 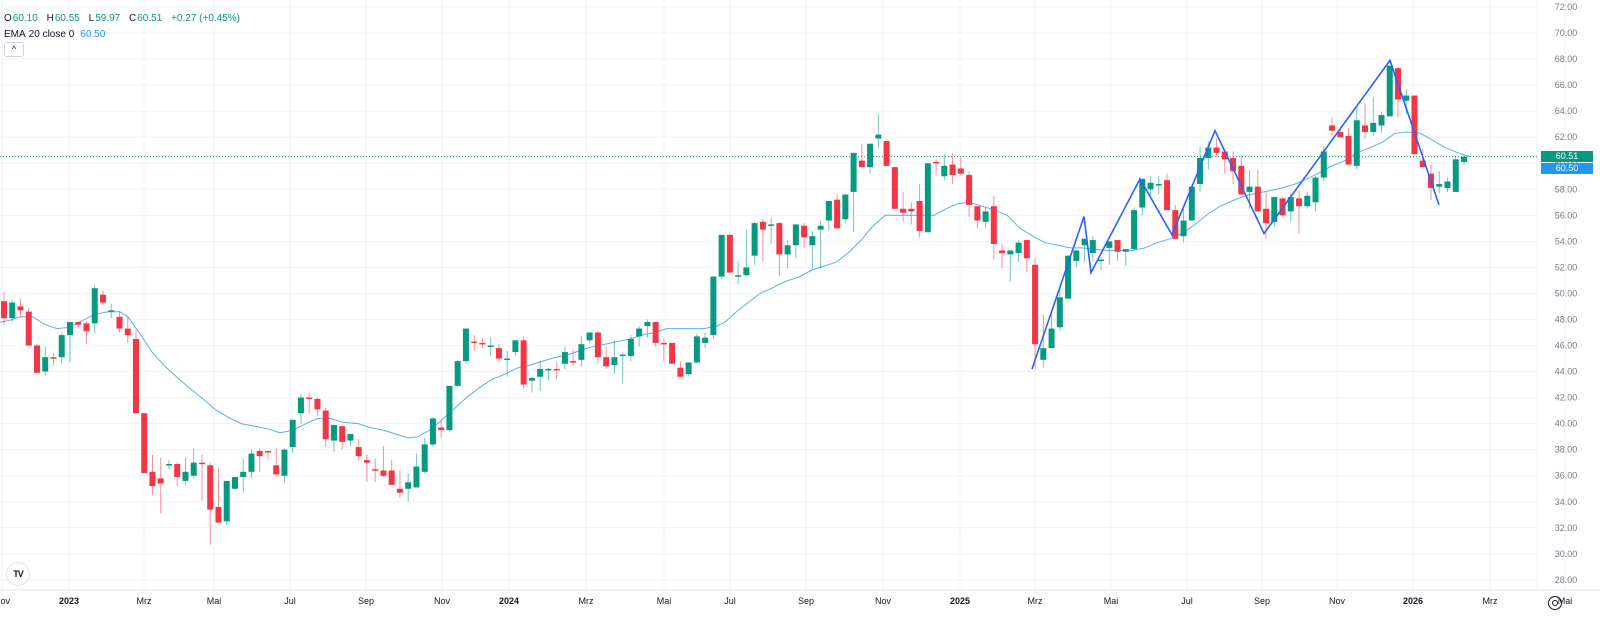 What do you see at coordinates (1566, 398) in the screenshot?
I see `price-tick-label: 42.00` at bounding box center [1566, 398].